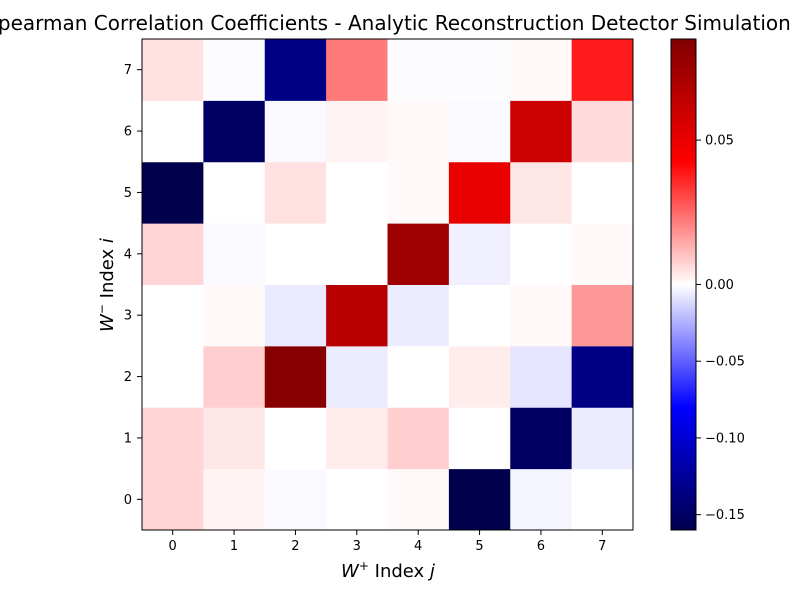  Describe the element at coordinates (720, 328) in the screenshot. I see `colorbar-ticks: 0.05 0.00 −0.05 −0.10 −0.15` at that location.